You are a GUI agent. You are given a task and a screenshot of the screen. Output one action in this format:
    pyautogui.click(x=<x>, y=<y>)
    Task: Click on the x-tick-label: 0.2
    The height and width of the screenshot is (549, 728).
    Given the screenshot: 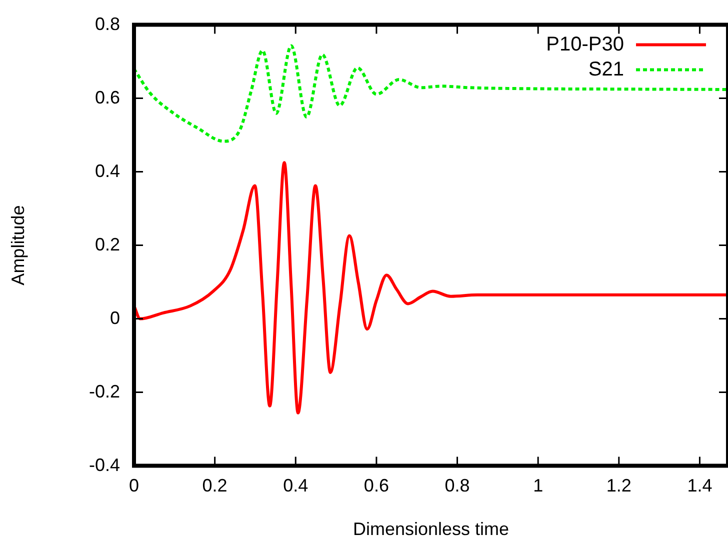 What is the action you would take?
    pyautogui.click(x=215, y=486)
    